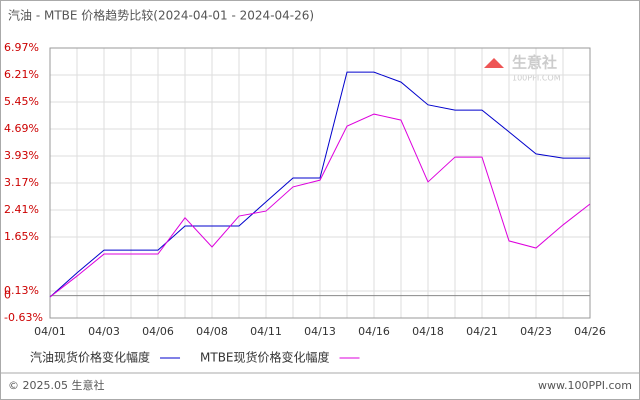 Image resolution: width=640 pixels, height=400 pixels. Describe the element at coordinates (21, 74) in the screenshot. I see `y-tick-label: 6.21%` at that location.